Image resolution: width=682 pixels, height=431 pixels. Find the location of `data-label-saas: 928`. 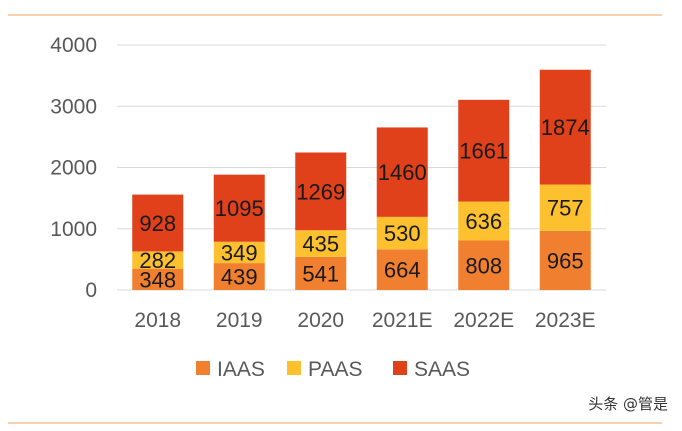

data-label-saas: 928 is located at coordinates (157, 223).